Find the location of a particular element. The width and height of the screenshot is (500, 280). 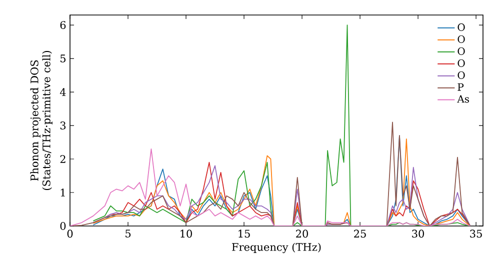

x-tick-label: 20 is located at coordinates (302, 234).